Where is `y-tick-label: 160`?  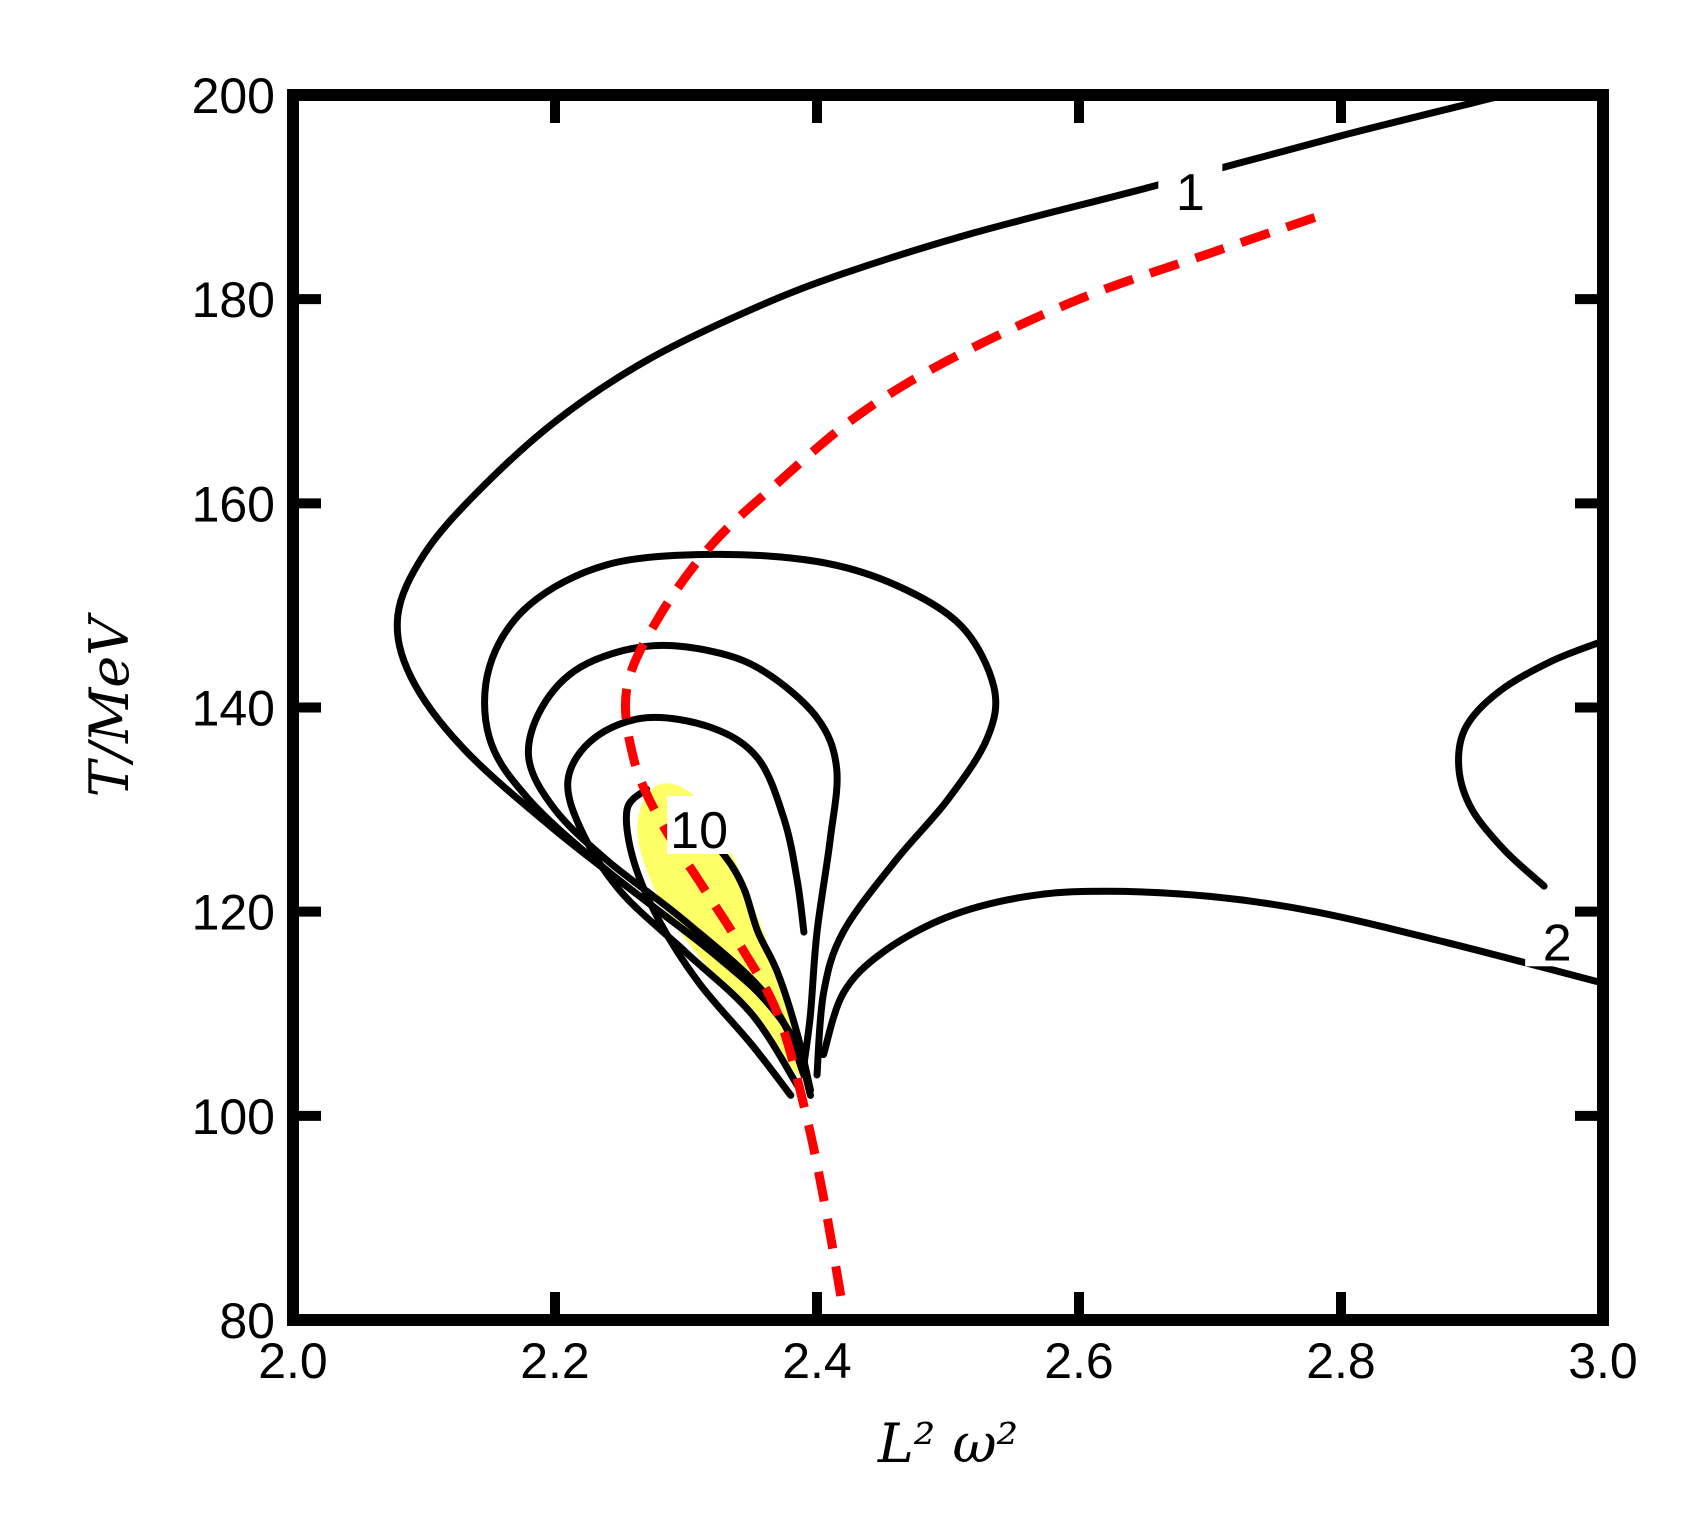 y-tick-label: 160 is located at coordinates (233, 504).